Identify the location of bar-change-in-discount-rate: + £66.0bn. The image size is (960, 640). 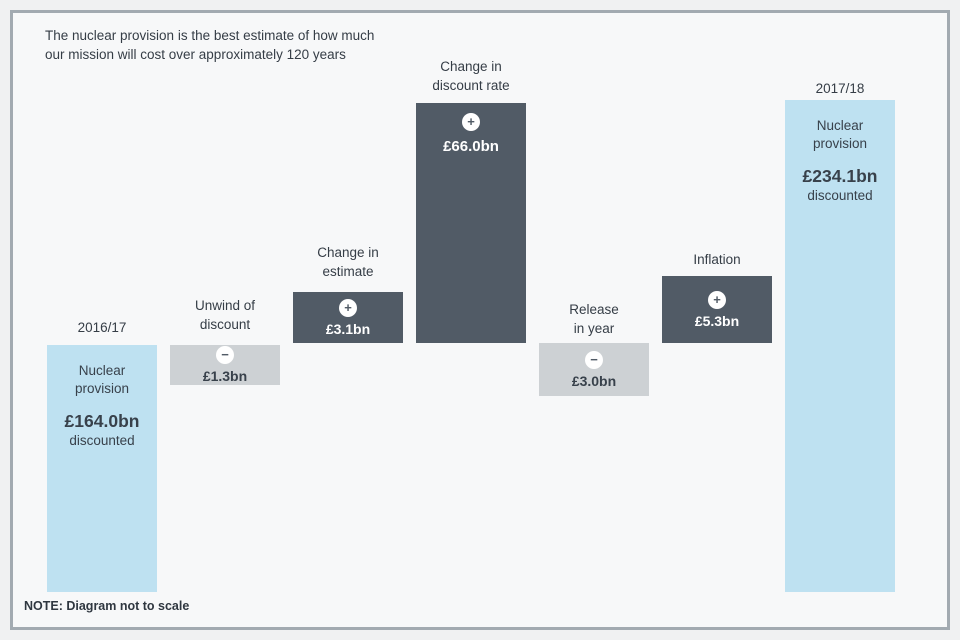
(471, 223).